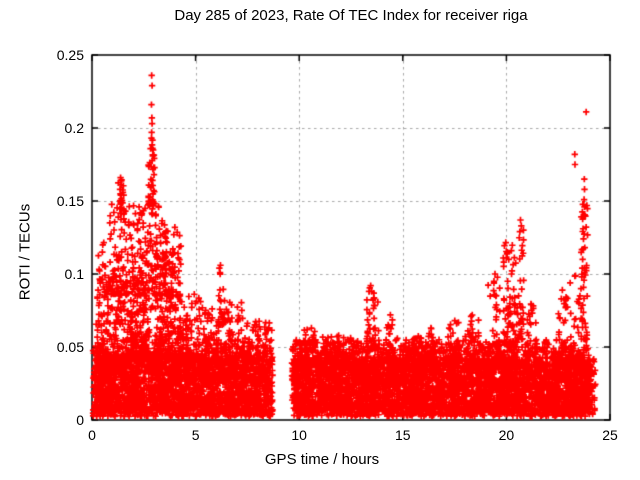  Describe the element at coordinates (70, 55) in the screenshot. I see `y-tick-label: 0.25` at that location.